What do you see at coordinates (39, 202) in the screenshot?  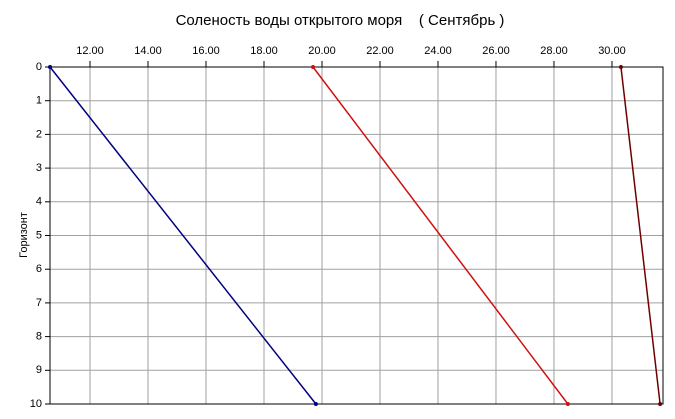 I see `y-tick-label: 4` at bounding box center [39, 202].